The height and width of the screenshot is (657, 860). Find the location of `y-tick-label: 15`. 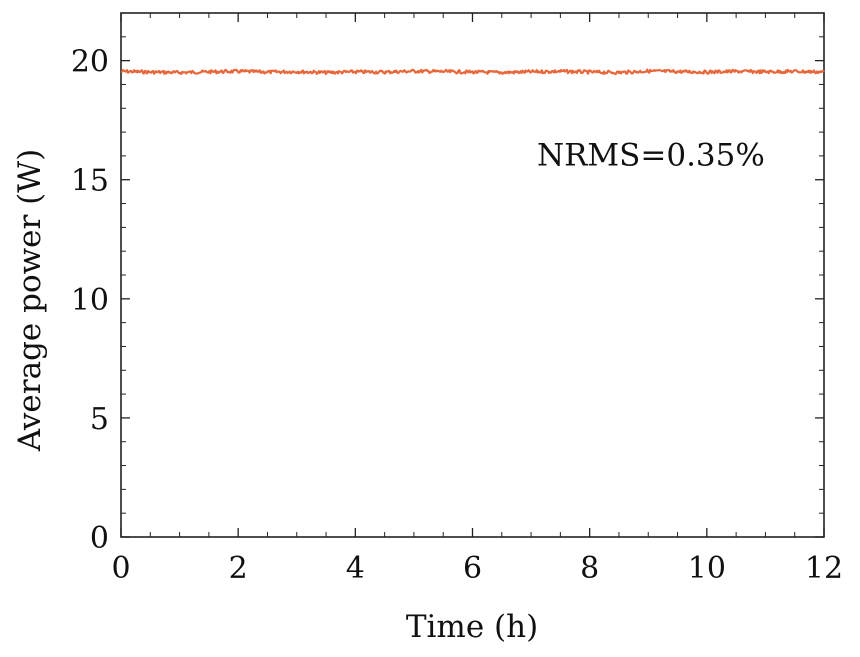

y-tick-label: 15 is located at coordinates (90, 181).